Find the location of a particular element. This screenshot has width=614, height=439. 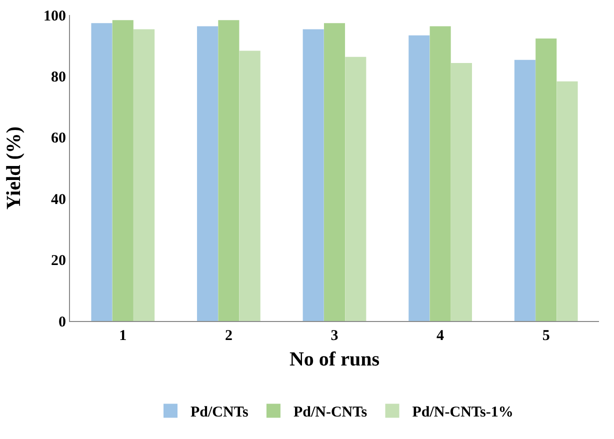

x-tick-label: 4 is located at coordinates (440, 336).